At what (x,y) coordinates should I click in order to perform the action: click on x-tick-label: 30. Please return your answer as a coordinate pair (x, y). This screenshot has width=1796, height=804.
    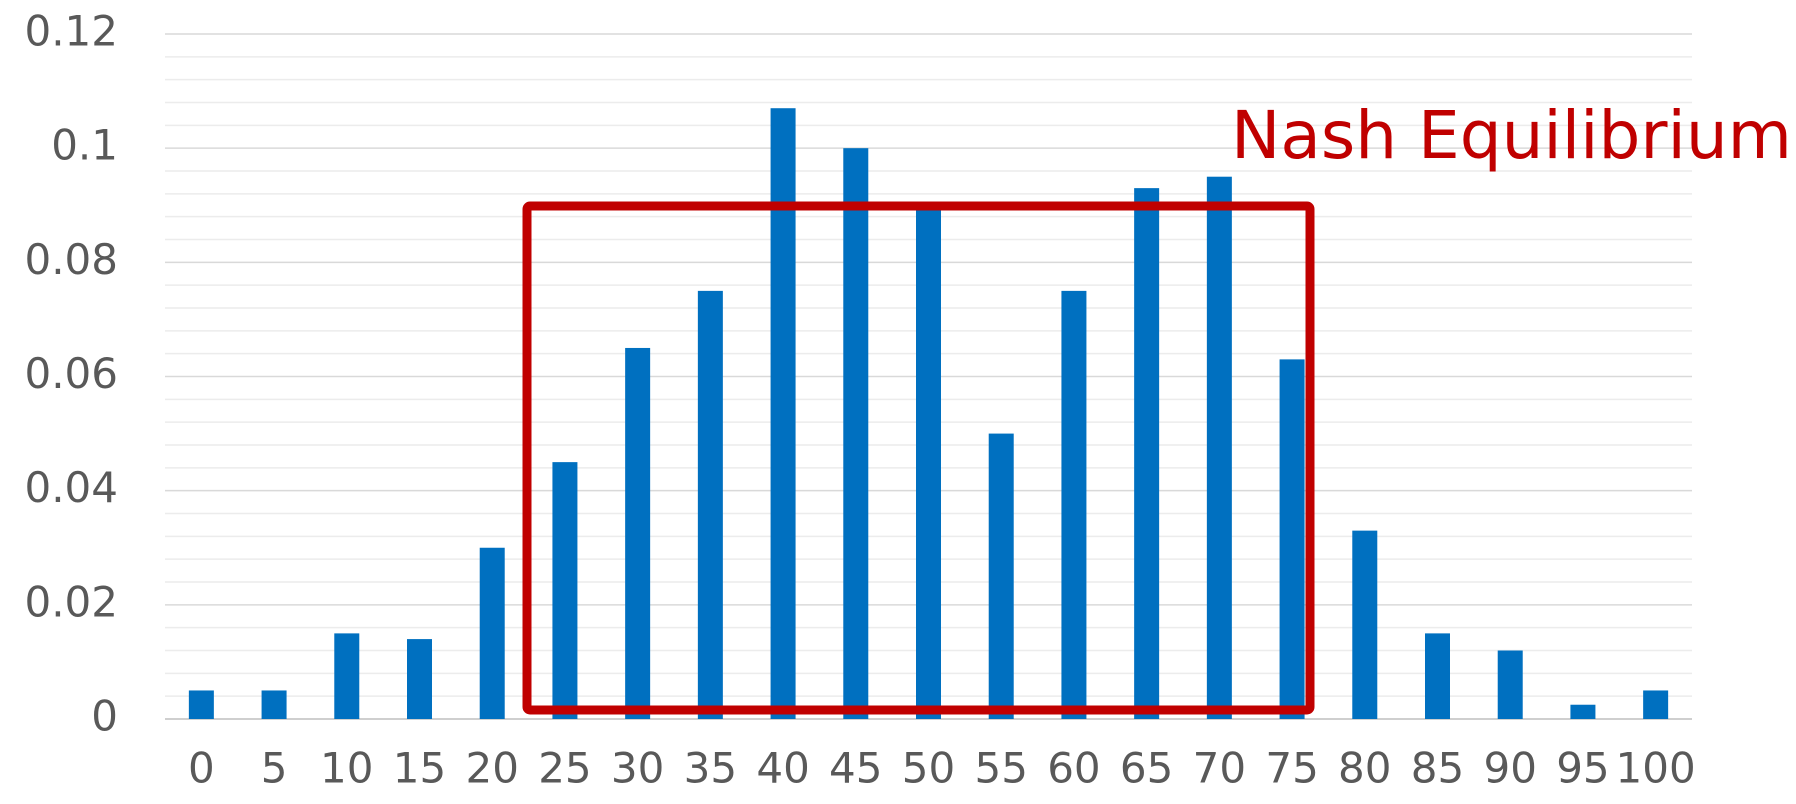
    Looking at the image, I should click on (637, 768).